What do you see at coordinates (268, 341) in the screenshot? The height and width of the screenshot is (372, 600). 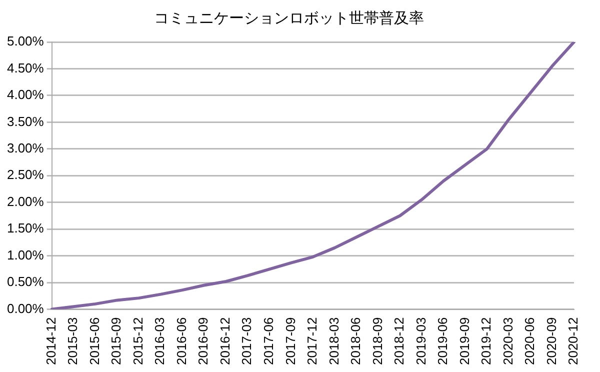 I see `x-tick-label: 2017-06` at bounding box center [268, 341].